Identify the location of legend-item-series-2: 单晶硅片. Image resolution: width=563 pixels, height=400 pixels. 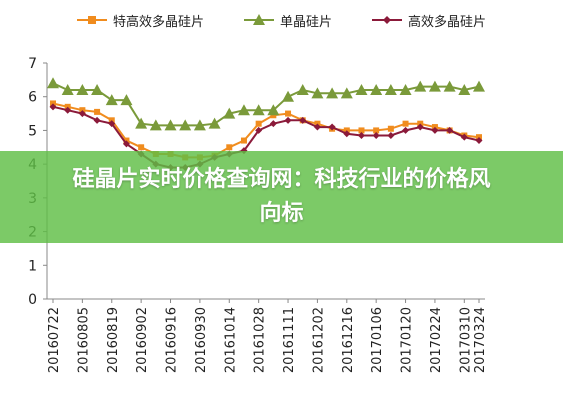
(287, 20).